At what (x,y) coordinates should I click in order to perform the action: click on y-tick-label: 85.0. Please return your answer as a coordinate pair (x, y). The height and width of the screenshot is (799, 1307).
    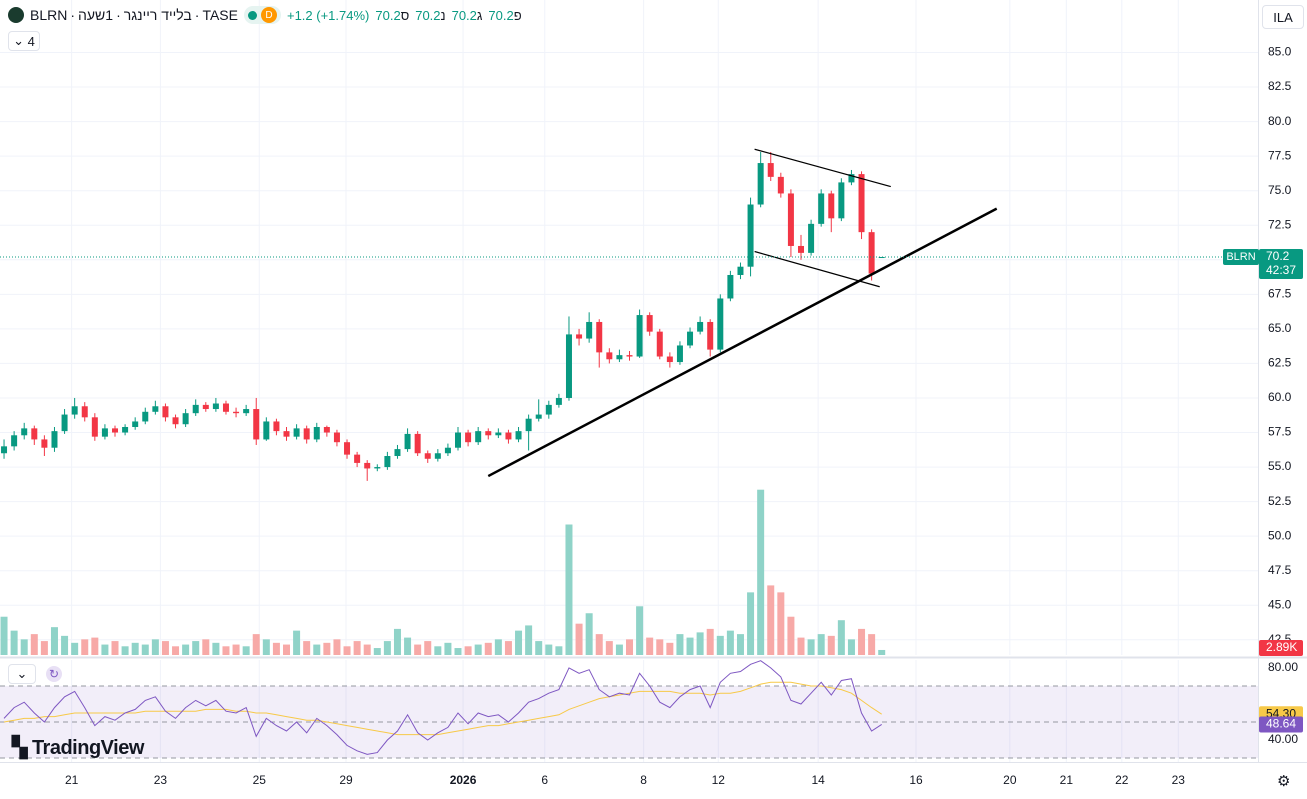
    Looking at the image, I should click on (1280, 52).